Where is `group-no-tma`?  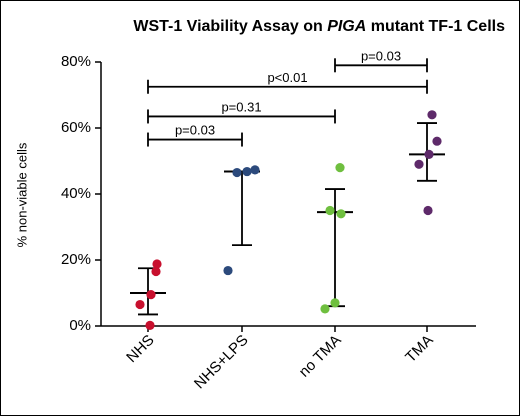
group-no-tma is located at coordinates (335, 238).